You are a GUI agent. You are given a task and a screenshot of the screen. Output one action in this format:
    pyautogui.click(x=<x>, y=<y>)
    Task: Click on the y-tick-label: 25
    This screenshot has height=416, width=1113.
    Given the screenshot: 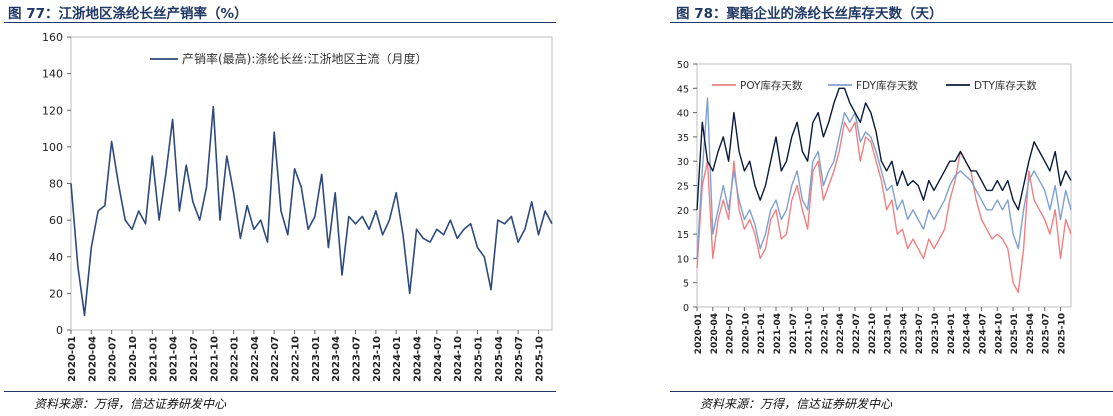 What is the action you would take?
    pyautogui.click(x=683, y=187)
    